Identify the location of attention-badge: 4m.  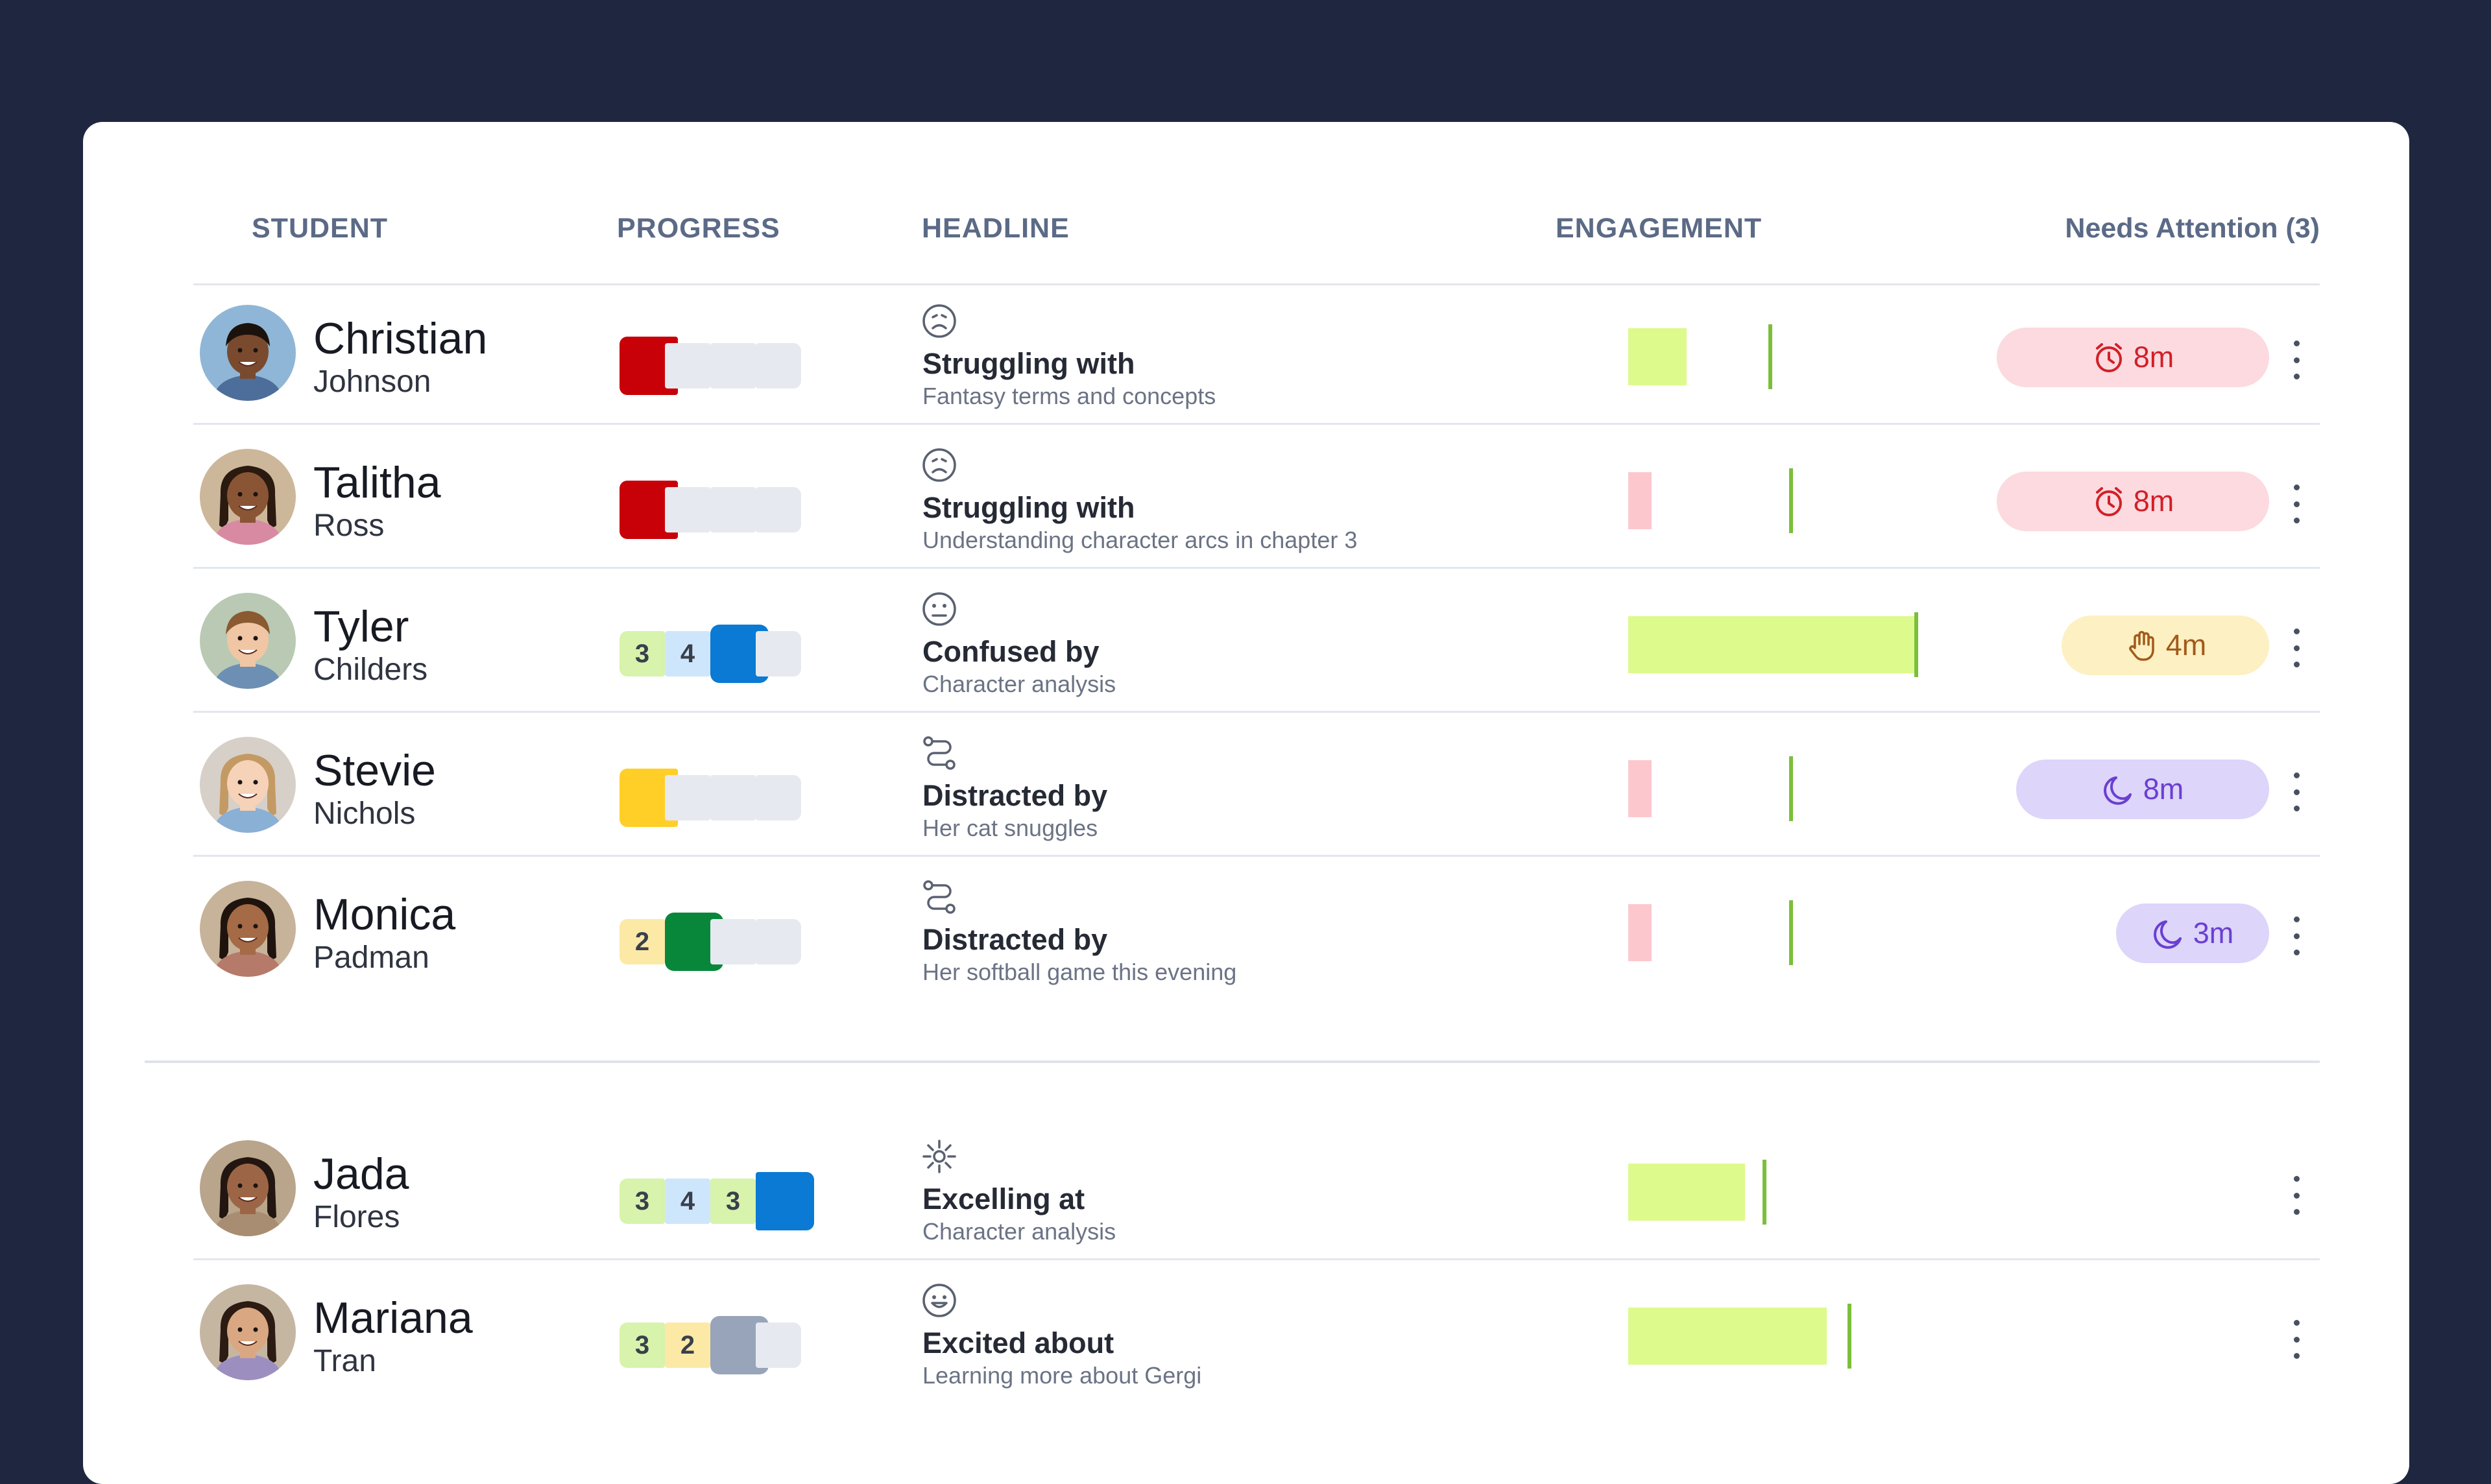
(2165, 645).